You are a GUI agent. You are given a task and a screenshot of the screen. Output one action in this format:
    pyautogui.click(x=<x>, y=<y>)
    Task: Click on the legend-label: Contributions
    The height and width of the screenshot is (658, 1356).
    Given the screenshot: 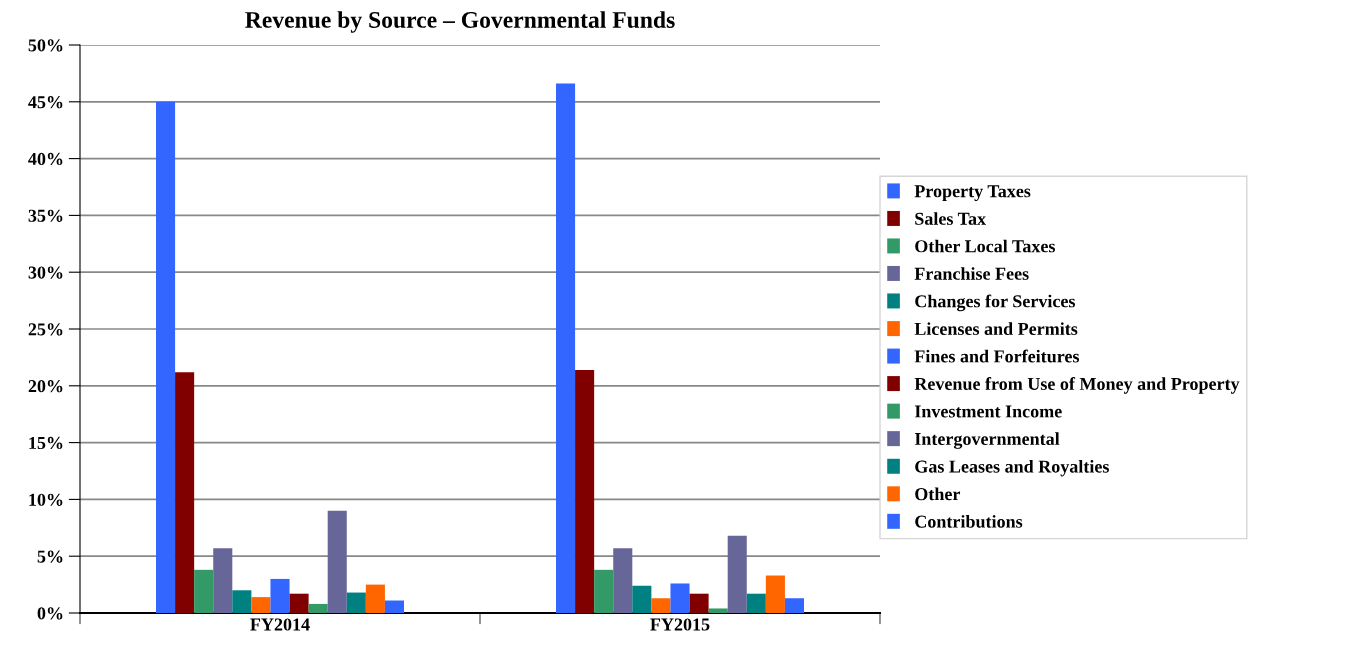 What is the action you would take?
    pyautogui.click(x=969, y=521)
    